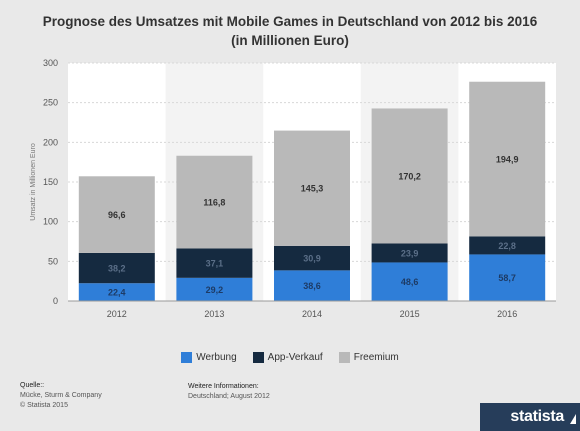 Image resolution: width=580 pixels, height=431 pixels. Describe the element at coordinates (117, 314) in the screenshot. I see `x-tick-label: 2012` at that location.